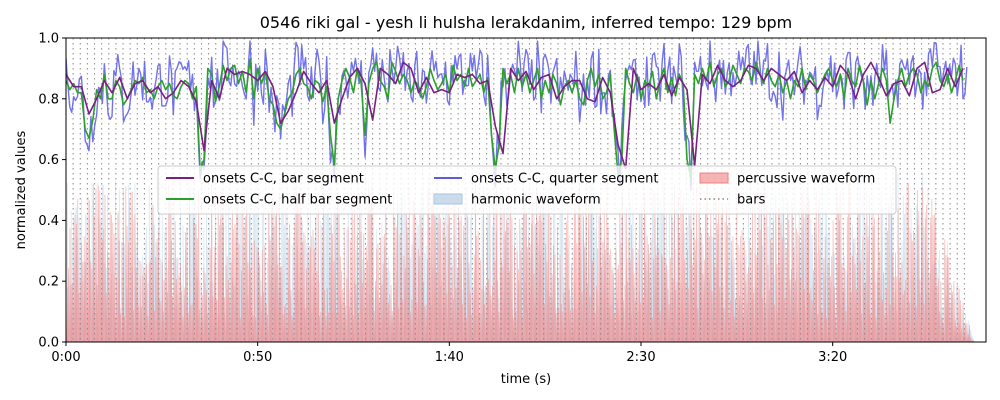 Image resolution: width=1000 pixels, height=400 pixels. Describe the element at coordinates (449, 357) in the screenshot. I see `x-tick-label: 1:40` at that location.